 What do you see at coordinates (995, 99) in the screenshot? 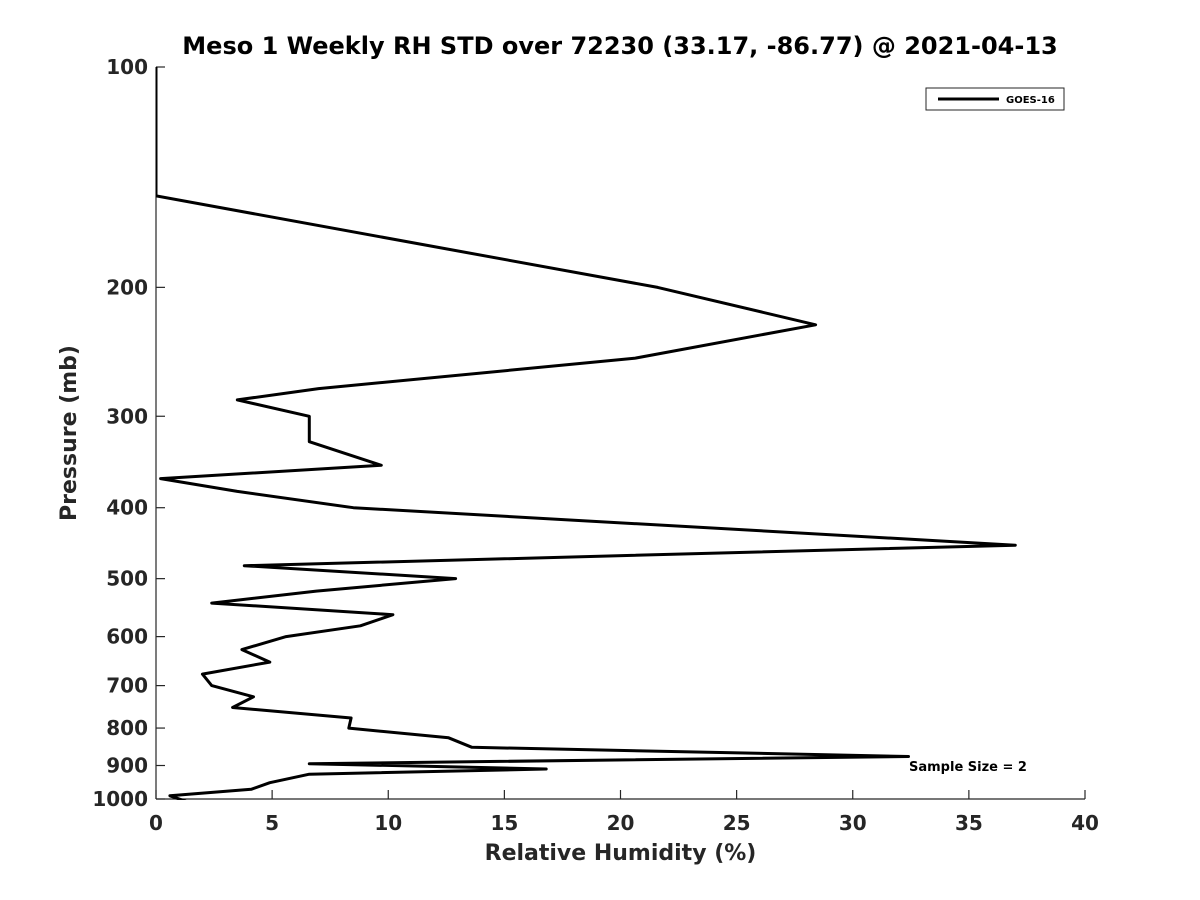
I see `legend: GOES-16` at bounding box center [995, 99].